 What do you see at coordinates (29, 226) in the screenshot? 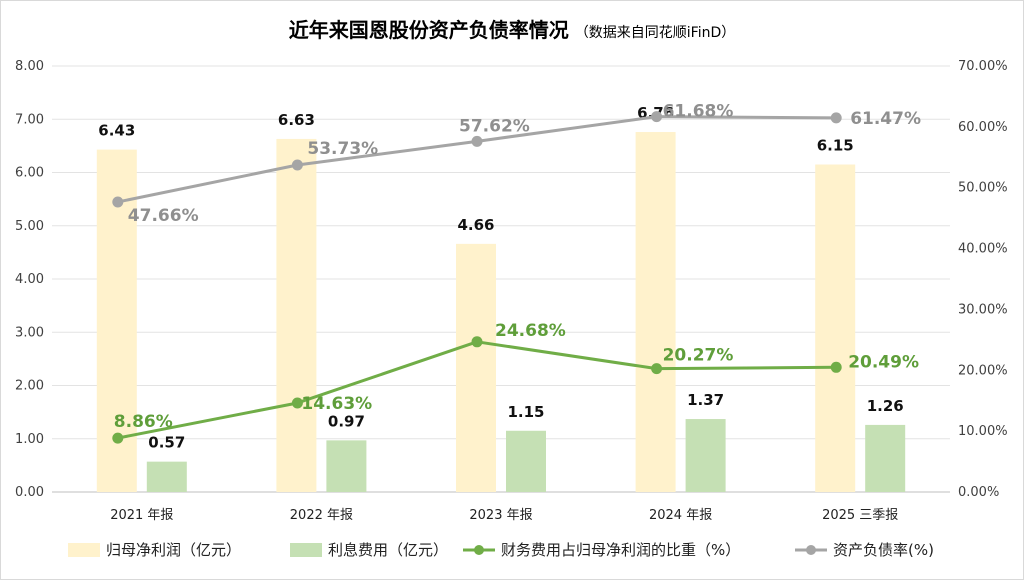
I see `left-axis-tick: 5.00` at bounding box center [29, 226].